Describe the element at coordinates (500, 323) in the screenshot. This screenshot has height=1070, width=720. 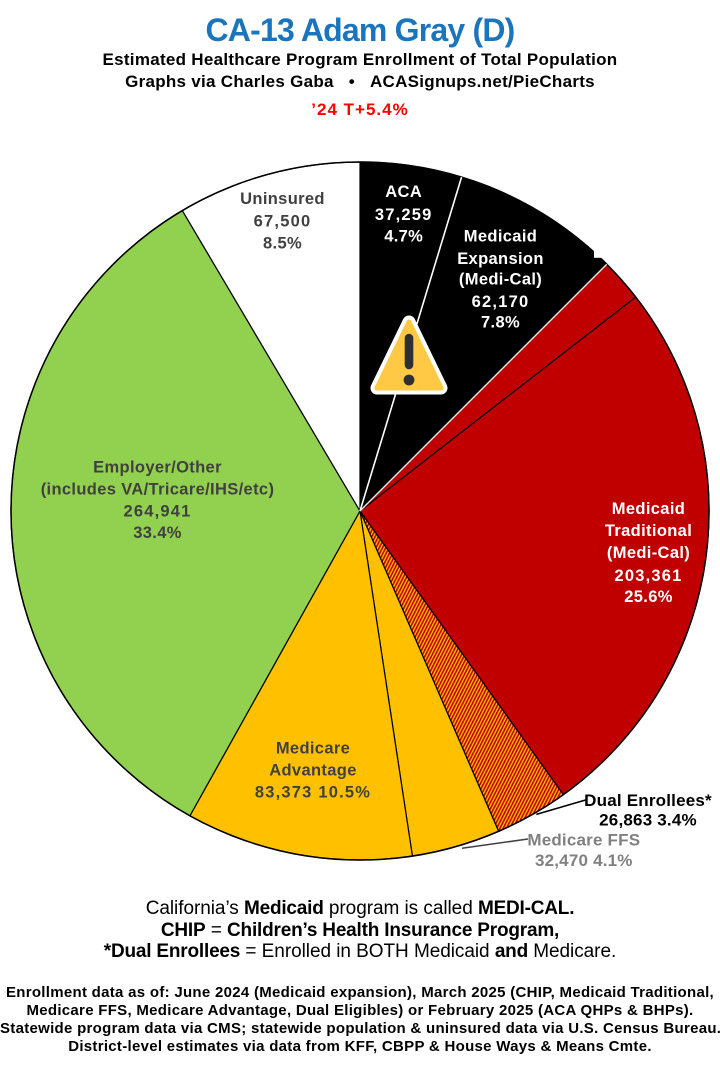
I see `svg-text: 7.8%` at that location.